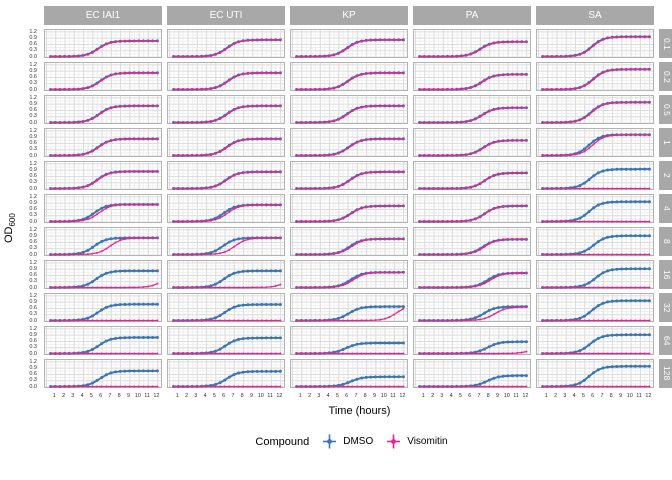 Image resolution: width=672 pixels, height=480 pixels. I want to click on y-axis-tick-labels: 1.2 0.9 0.6 0.3 0.0, so click(28, 176).